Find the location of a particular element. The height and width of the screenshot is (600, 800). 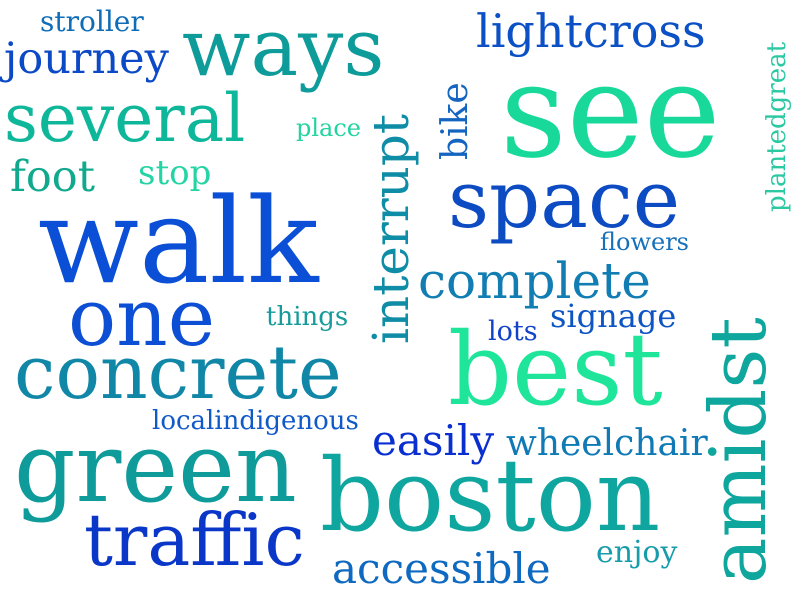

word-best: best is located at coordinates (555, 369).